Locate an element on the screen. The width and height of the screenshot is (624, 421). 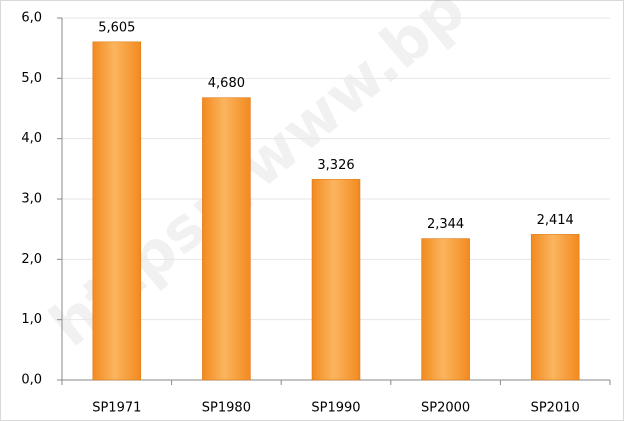
x-tick-label: SP2000 is located at coordinates (445, 408).